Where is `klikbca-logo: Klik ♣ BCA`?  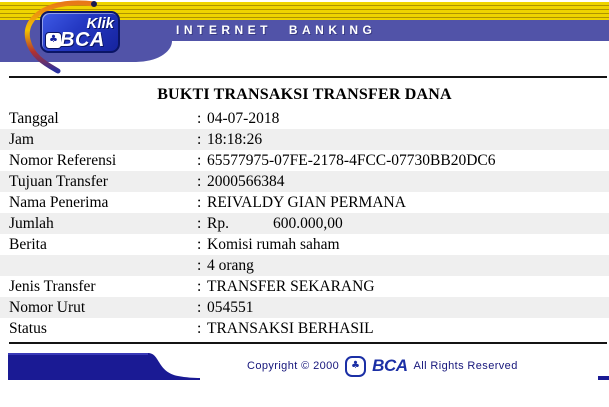
klikbca-logo: Klik ♣ BCA is located at coordinates (80, 32).